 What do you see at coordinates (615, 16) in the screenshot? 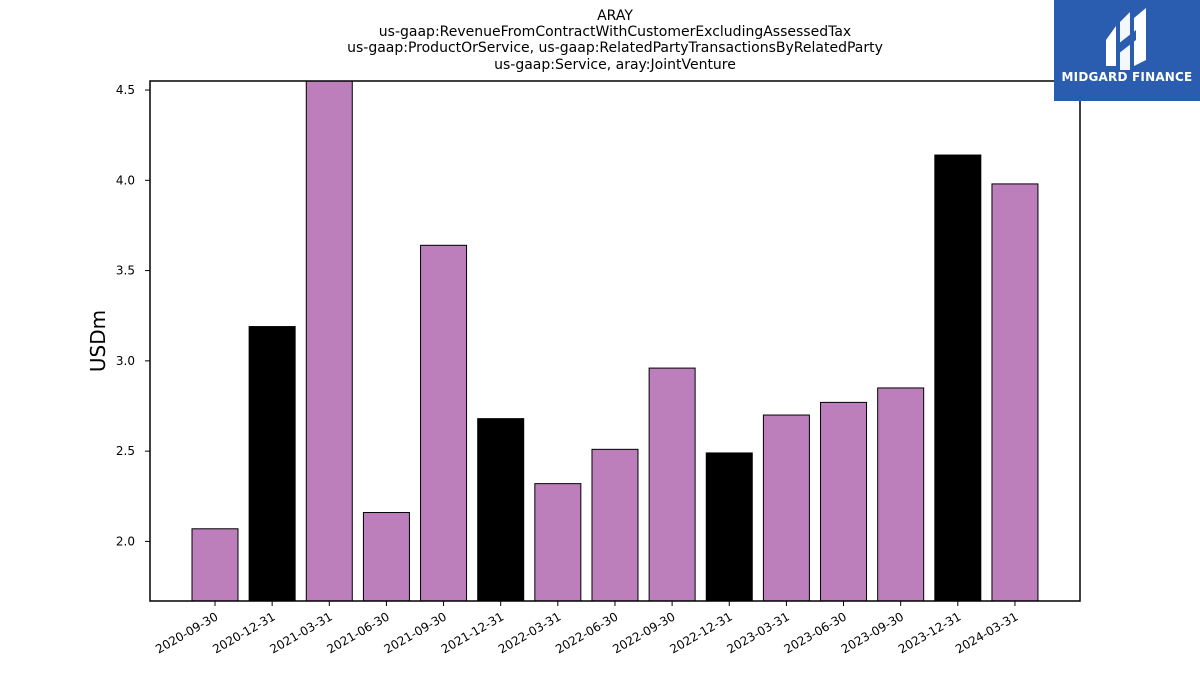
I see `chart-title-line-1: ARAY` at bounding box center [615, 16].